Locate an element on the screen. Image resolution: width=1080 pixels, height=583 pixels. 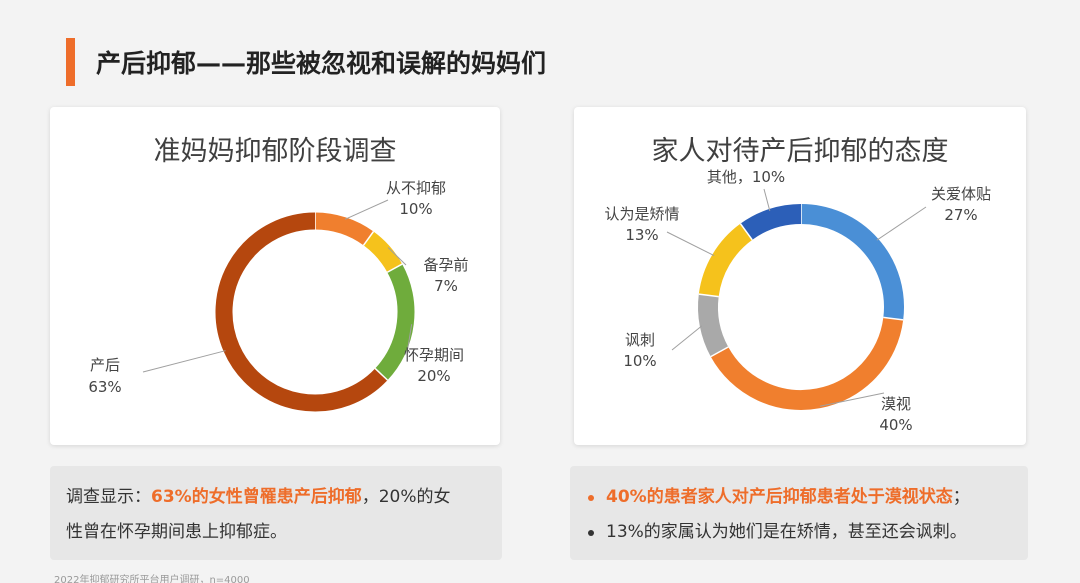
label-value-3: 63% is located at coordinates (104, 387).